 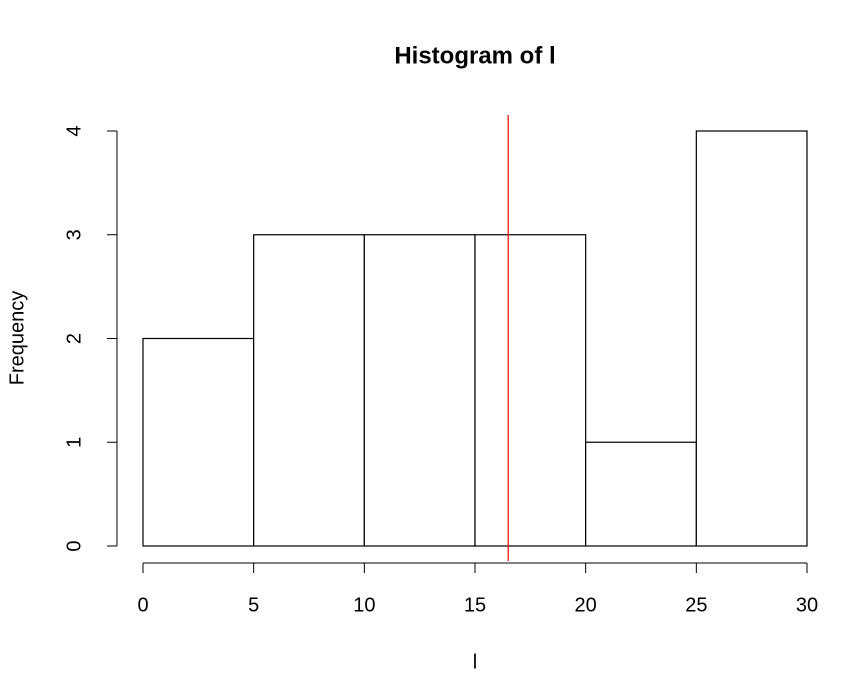 What do you see at coordinates (807, 605) in the screenshot?
I see `x-tick-label: 30` at bounding box center [807, 605].